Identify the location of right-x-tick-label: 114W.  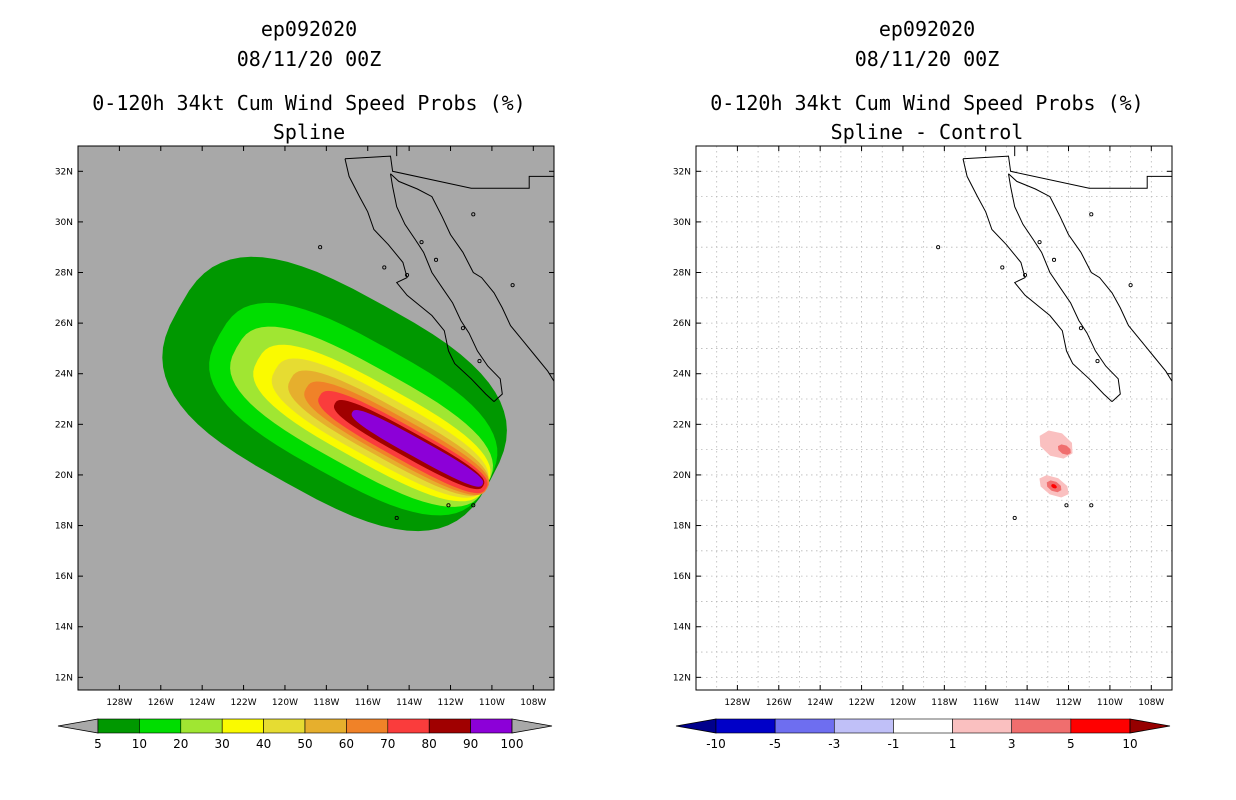
(1027, 703).